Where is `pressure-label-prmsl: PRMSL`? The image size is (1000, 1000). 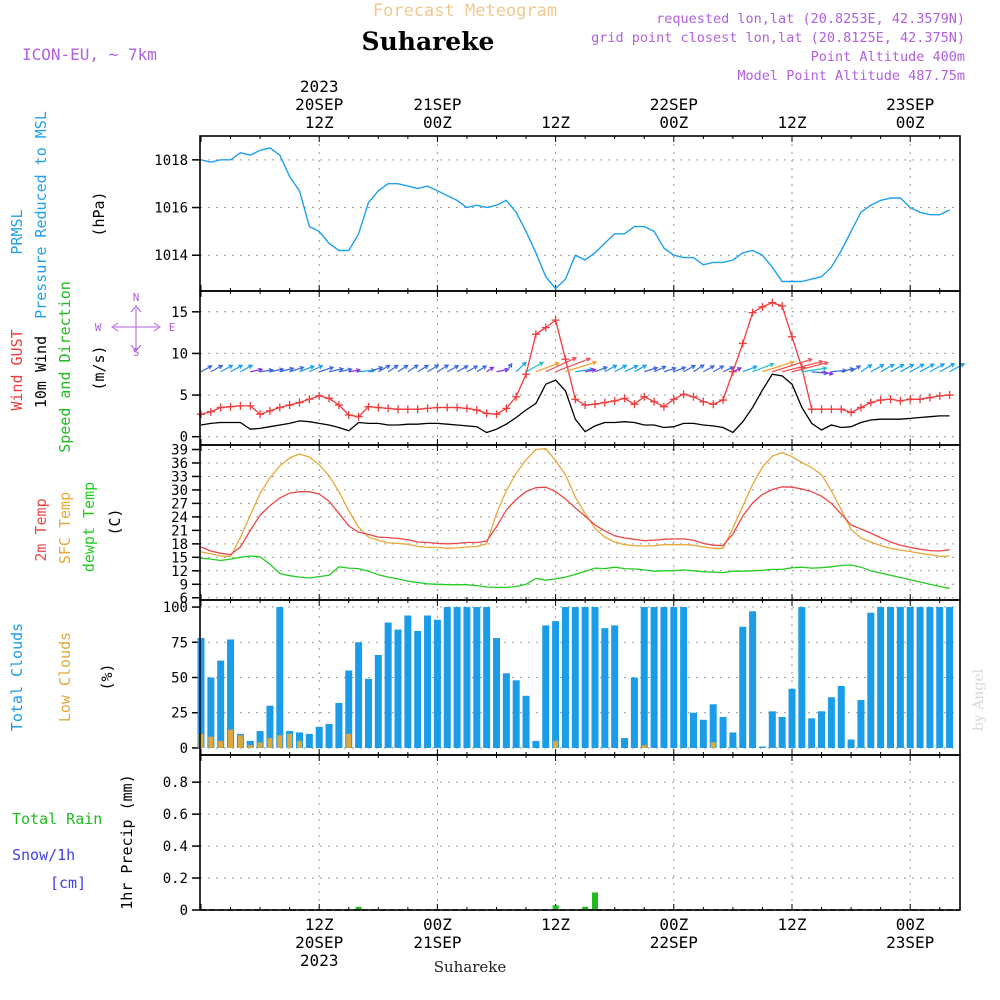 pressure-label-prmsl: PRMSL is located at coordinates (17, 231).